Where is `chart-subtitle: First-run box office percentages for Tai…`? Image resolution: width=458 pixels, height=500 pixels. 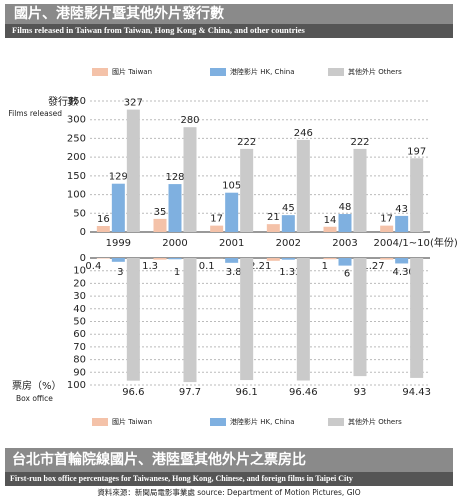 chart-subtitle: First-run box office percentages for Tai… is located at coordinates (181, 478).